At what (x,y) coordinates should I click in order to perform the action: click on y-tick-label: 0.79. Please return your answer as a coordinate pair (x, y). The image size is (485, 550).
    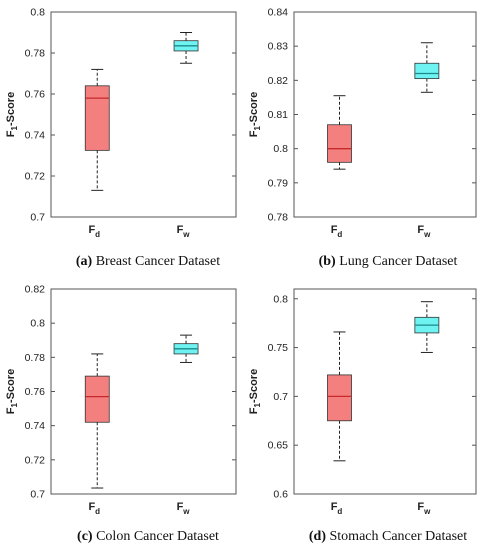
    Looking at the image, I should click on (278, 183).